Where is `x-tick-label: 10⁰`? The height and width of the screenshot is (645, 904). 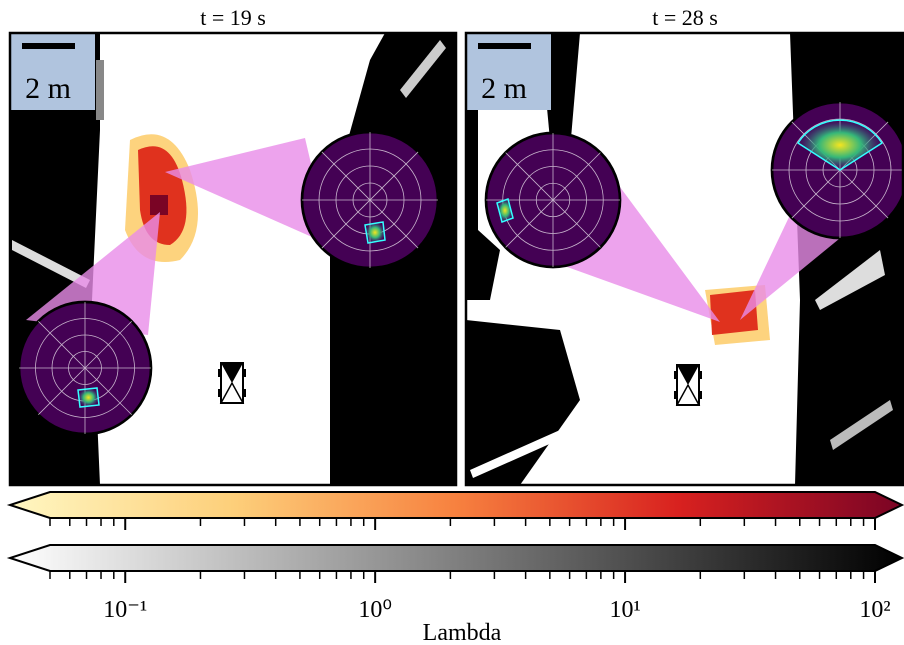
x-tick-label: 10⁰ is located at coordinates (375, 610).